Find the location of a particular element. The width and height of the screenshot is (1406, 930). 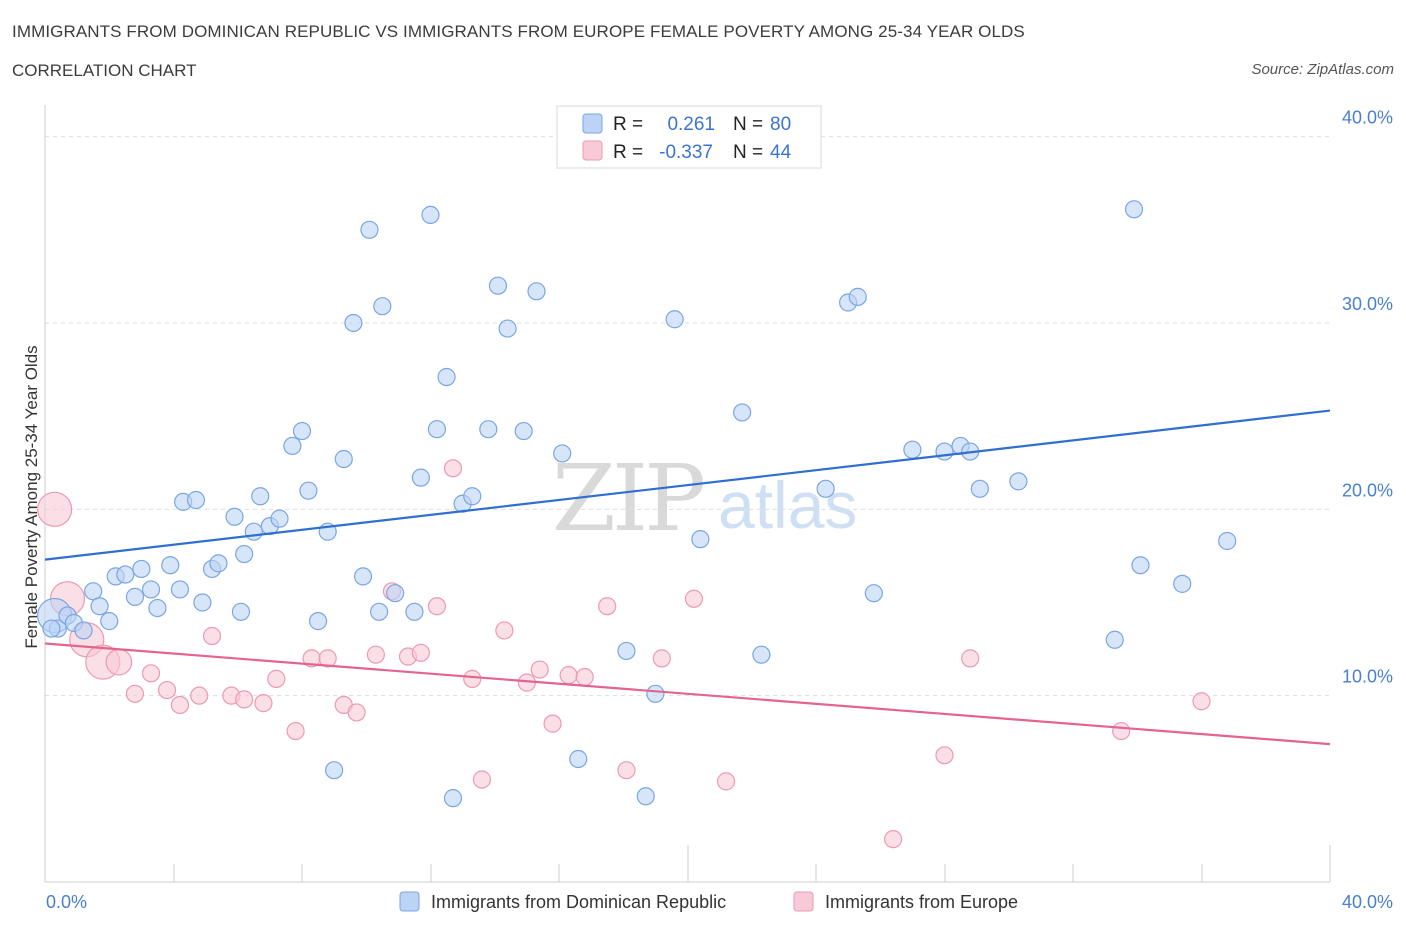

y-tick-label: 10.0% is located at coordinates (1367, 677).